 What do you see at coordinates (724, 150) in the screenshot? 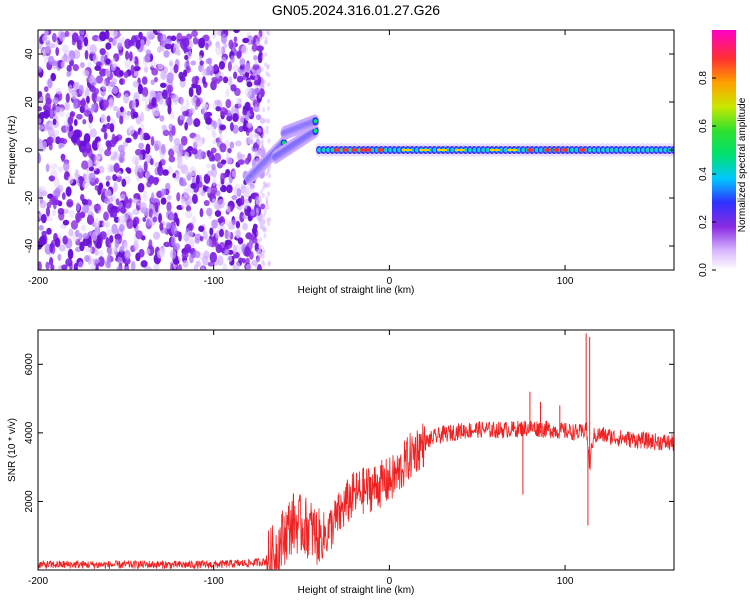
I see `colorbar-gradient` at bounding box center [724, 150].